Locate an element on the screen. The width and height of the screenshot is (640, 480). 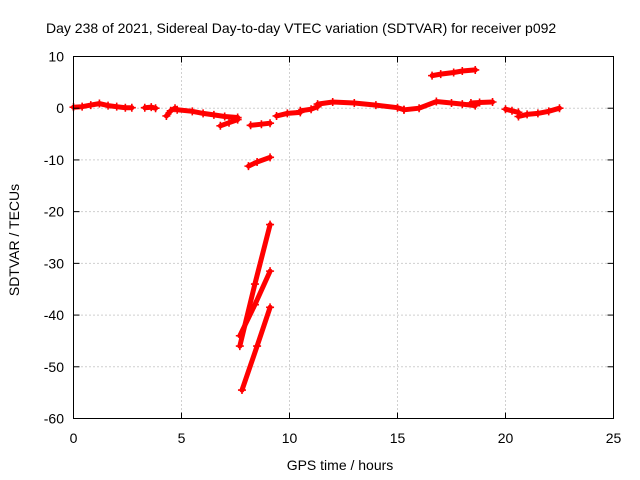
y-tick-label: -50 is located at coordinates (54, 367).